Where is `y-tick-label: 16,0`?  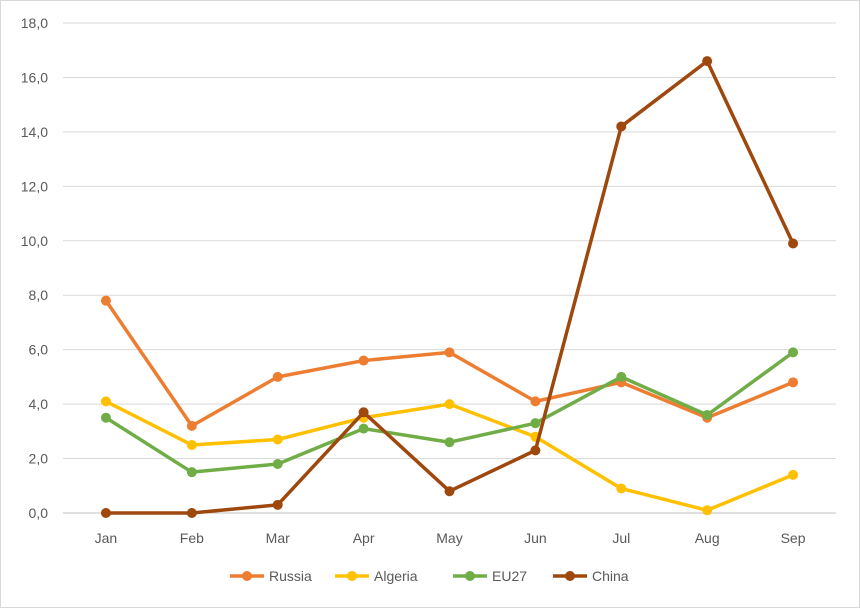
y-tick-label: 16,0 is located at coordinates (34, 77).